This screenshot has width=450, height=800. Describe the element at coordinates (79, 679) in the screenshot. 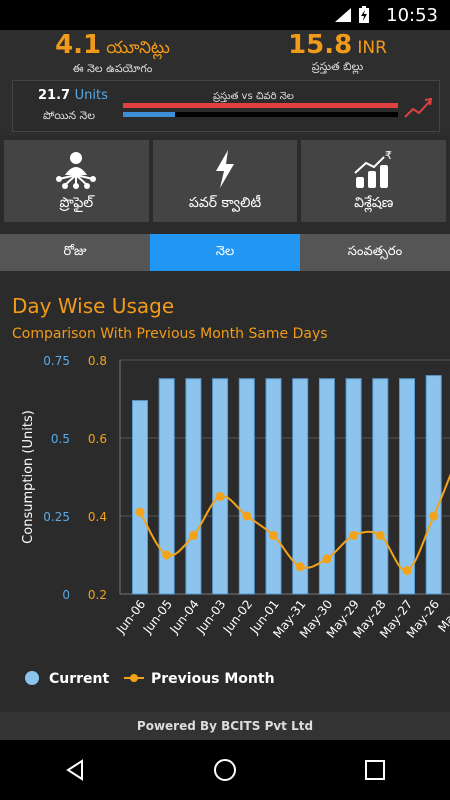

I see `legend-current-label: Current` at that location.